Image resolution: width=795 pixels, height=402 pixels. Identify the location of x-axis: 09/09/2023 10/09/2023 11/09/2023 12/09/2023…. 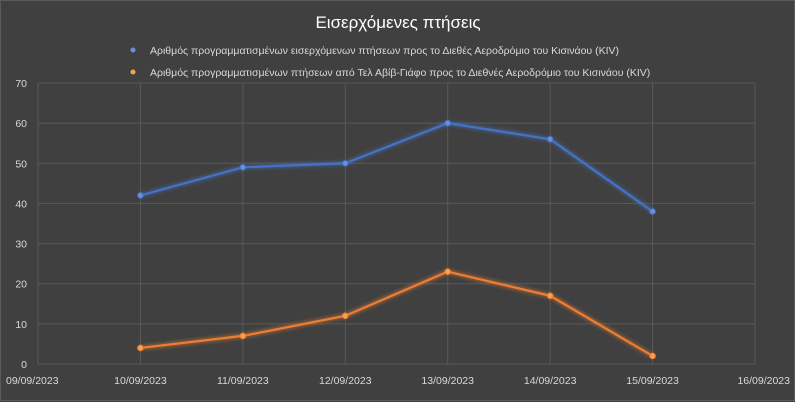
(398, 381).